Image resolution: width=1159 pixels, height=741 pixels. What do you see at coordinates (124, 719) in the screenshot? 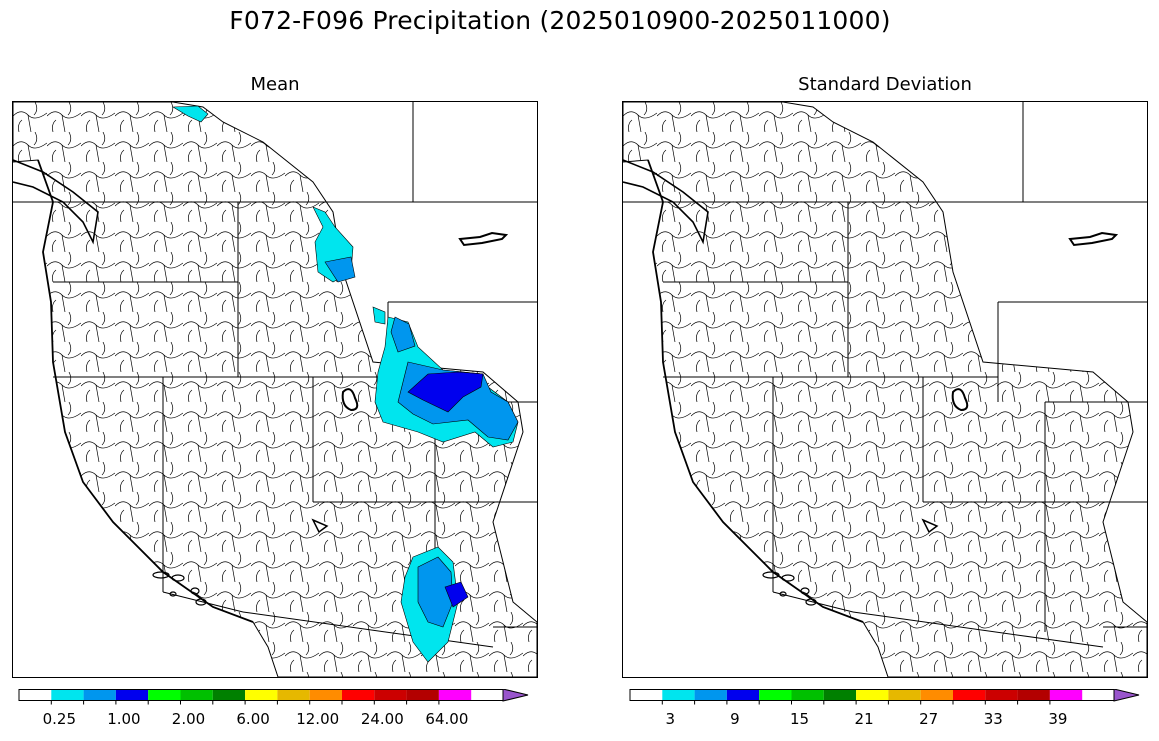
I see `mean-colorbar-tick-label: 1.00` at bounding box center [124, 719].